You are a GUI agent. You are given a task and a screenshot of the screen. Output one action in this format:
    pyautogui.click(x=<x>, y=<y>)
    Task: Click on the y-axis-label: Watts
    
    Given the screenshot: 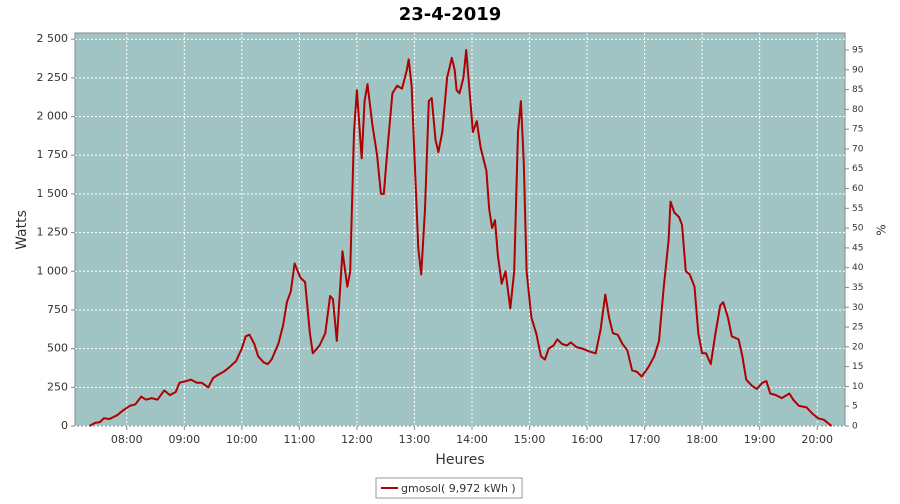 What is the action you would take?
    pyautogui.click(x=22, y=230)
    